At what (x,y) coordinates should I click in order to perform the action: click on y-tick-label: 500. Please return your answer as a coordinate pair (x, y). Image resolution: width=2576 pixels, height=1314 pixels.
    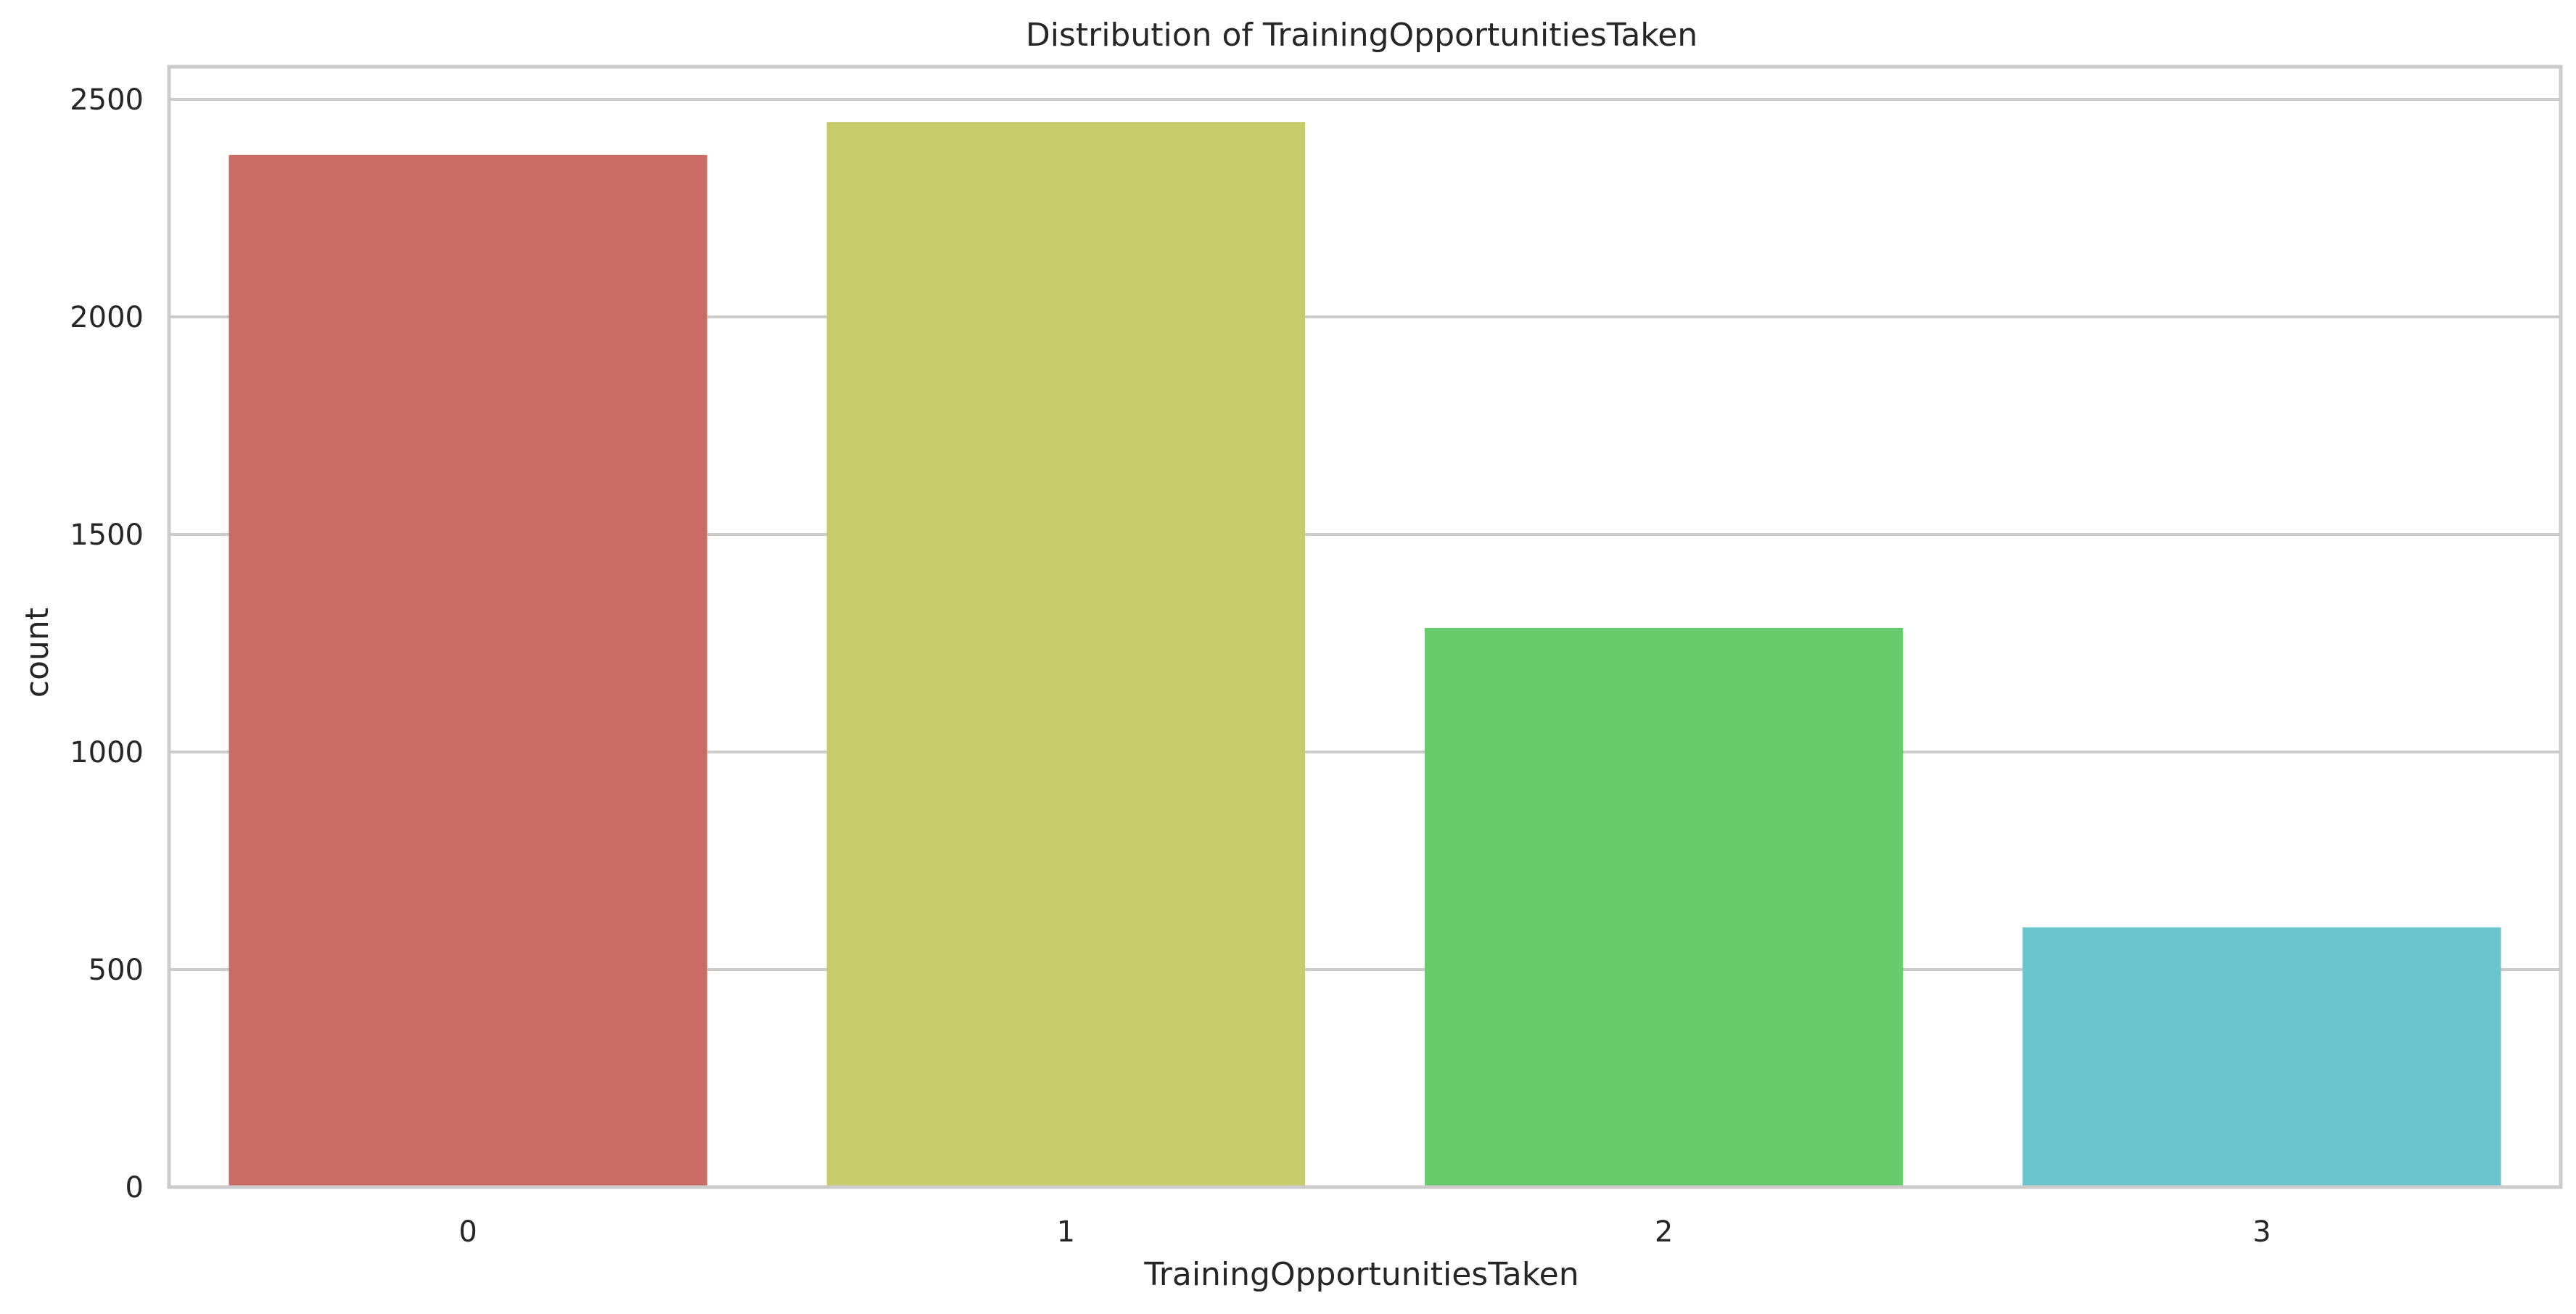
    Looking at the image, I should click on (116, 970).